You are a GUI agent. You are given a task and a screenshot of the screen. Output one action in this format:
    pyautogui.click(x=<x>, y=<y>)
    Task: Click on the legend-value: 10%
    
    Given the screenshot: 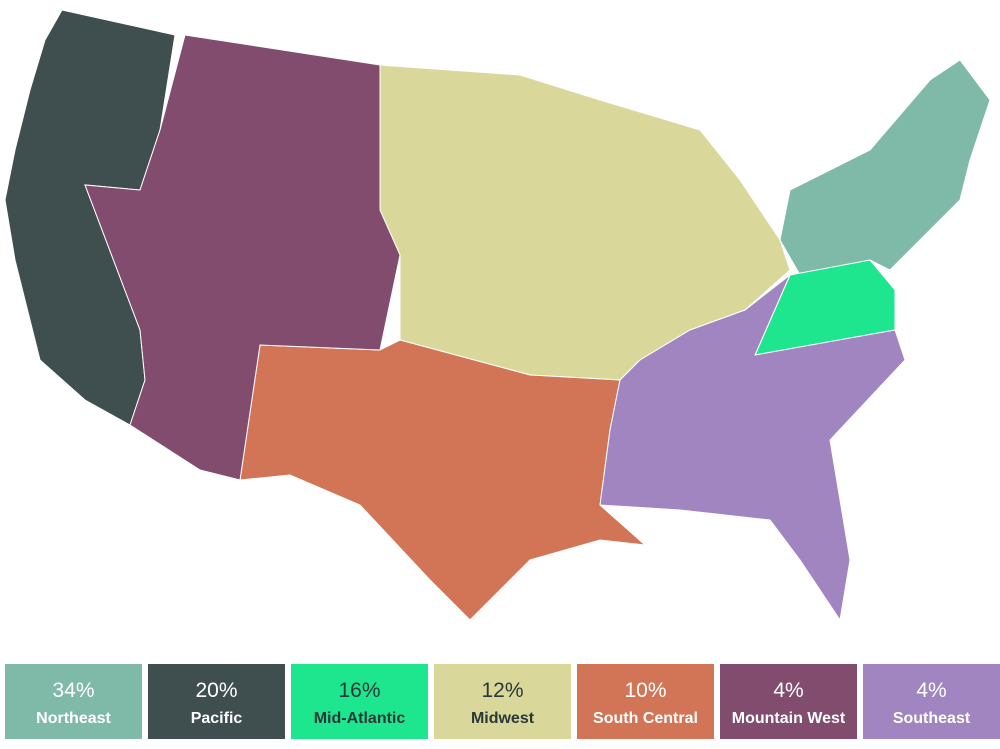 What is the action you would take?
    pyautogui.click(x=645, y=690)
    